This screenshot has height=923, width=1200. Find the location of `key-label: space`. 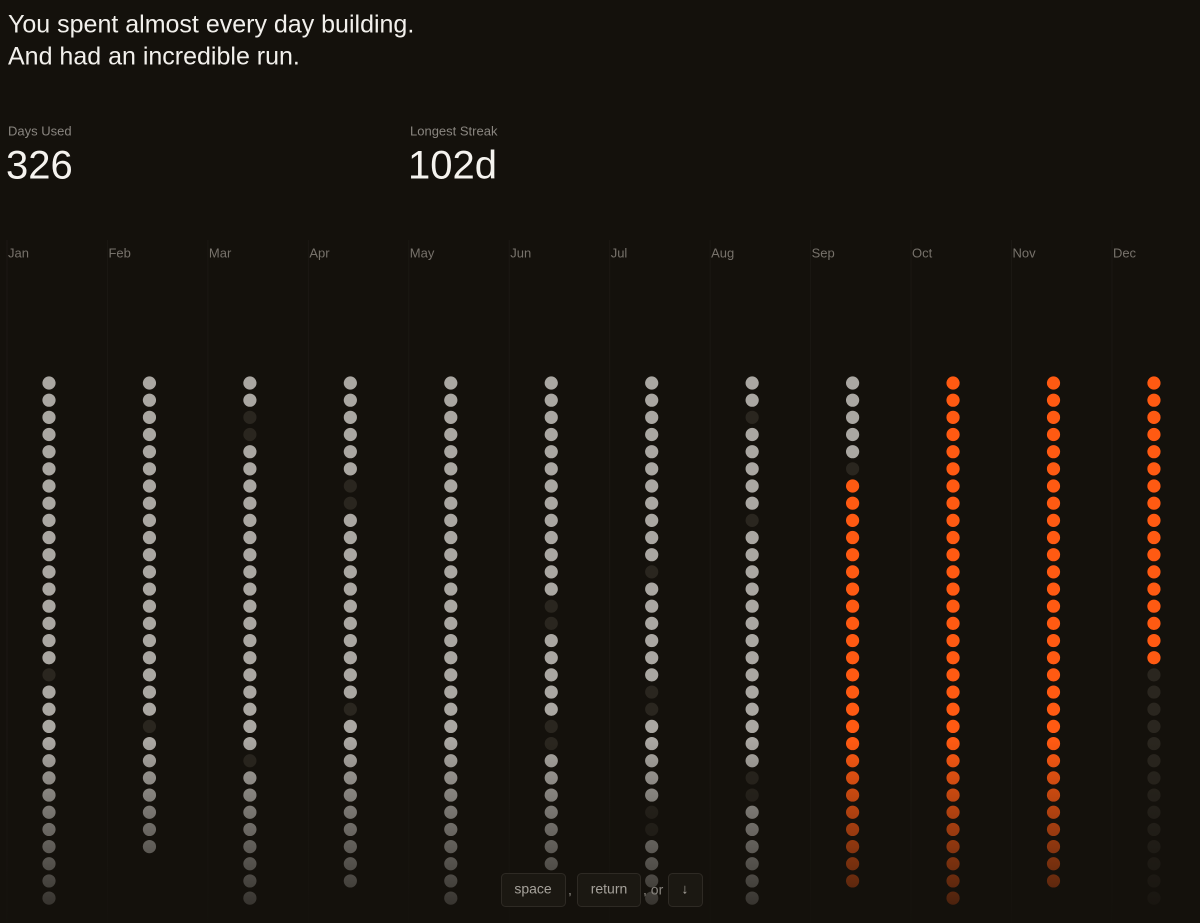

key-label: space is located at coordinates (533, 889).